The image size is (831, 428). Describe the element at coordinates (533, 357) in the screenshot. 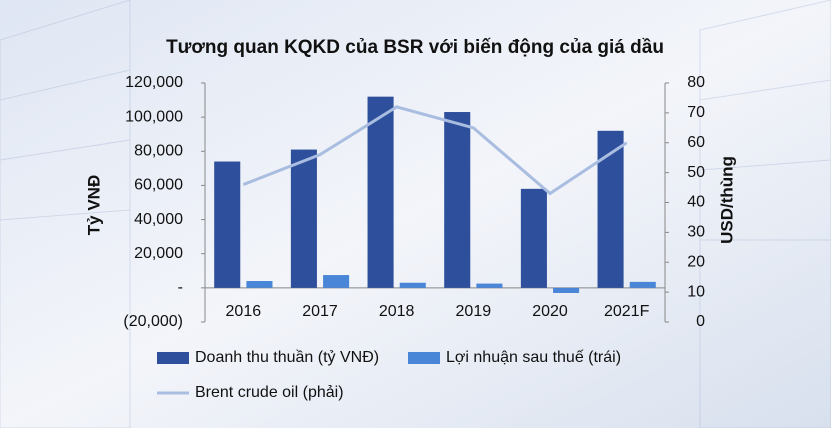

I see `legend-label: Lợi nhuận sau thuế (trái)` at that location.